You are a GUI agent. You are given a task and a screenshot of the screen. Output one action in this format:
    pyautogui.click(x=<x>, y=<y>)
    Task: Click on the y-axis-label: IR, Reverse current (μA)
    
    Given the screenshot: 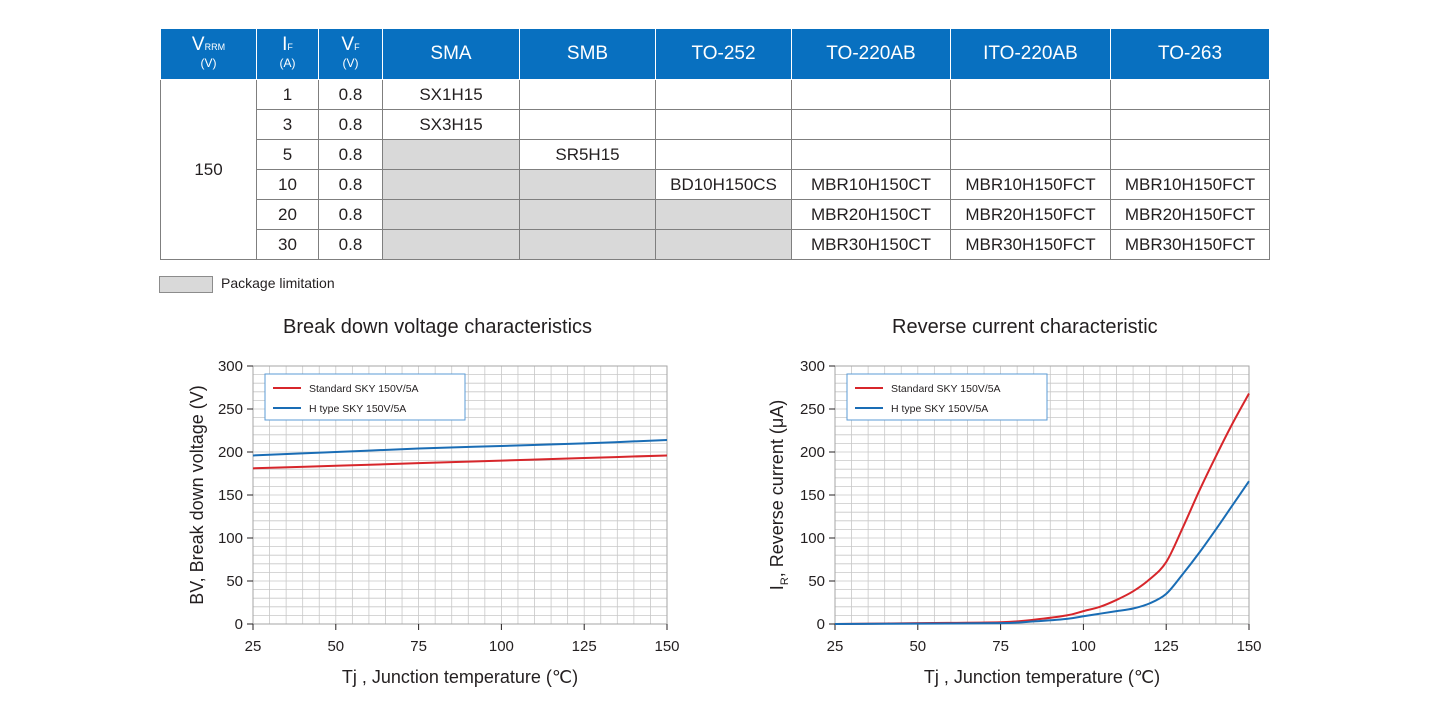 What is the action you would take?
    pyautogui.click(x=779, y=495)
    